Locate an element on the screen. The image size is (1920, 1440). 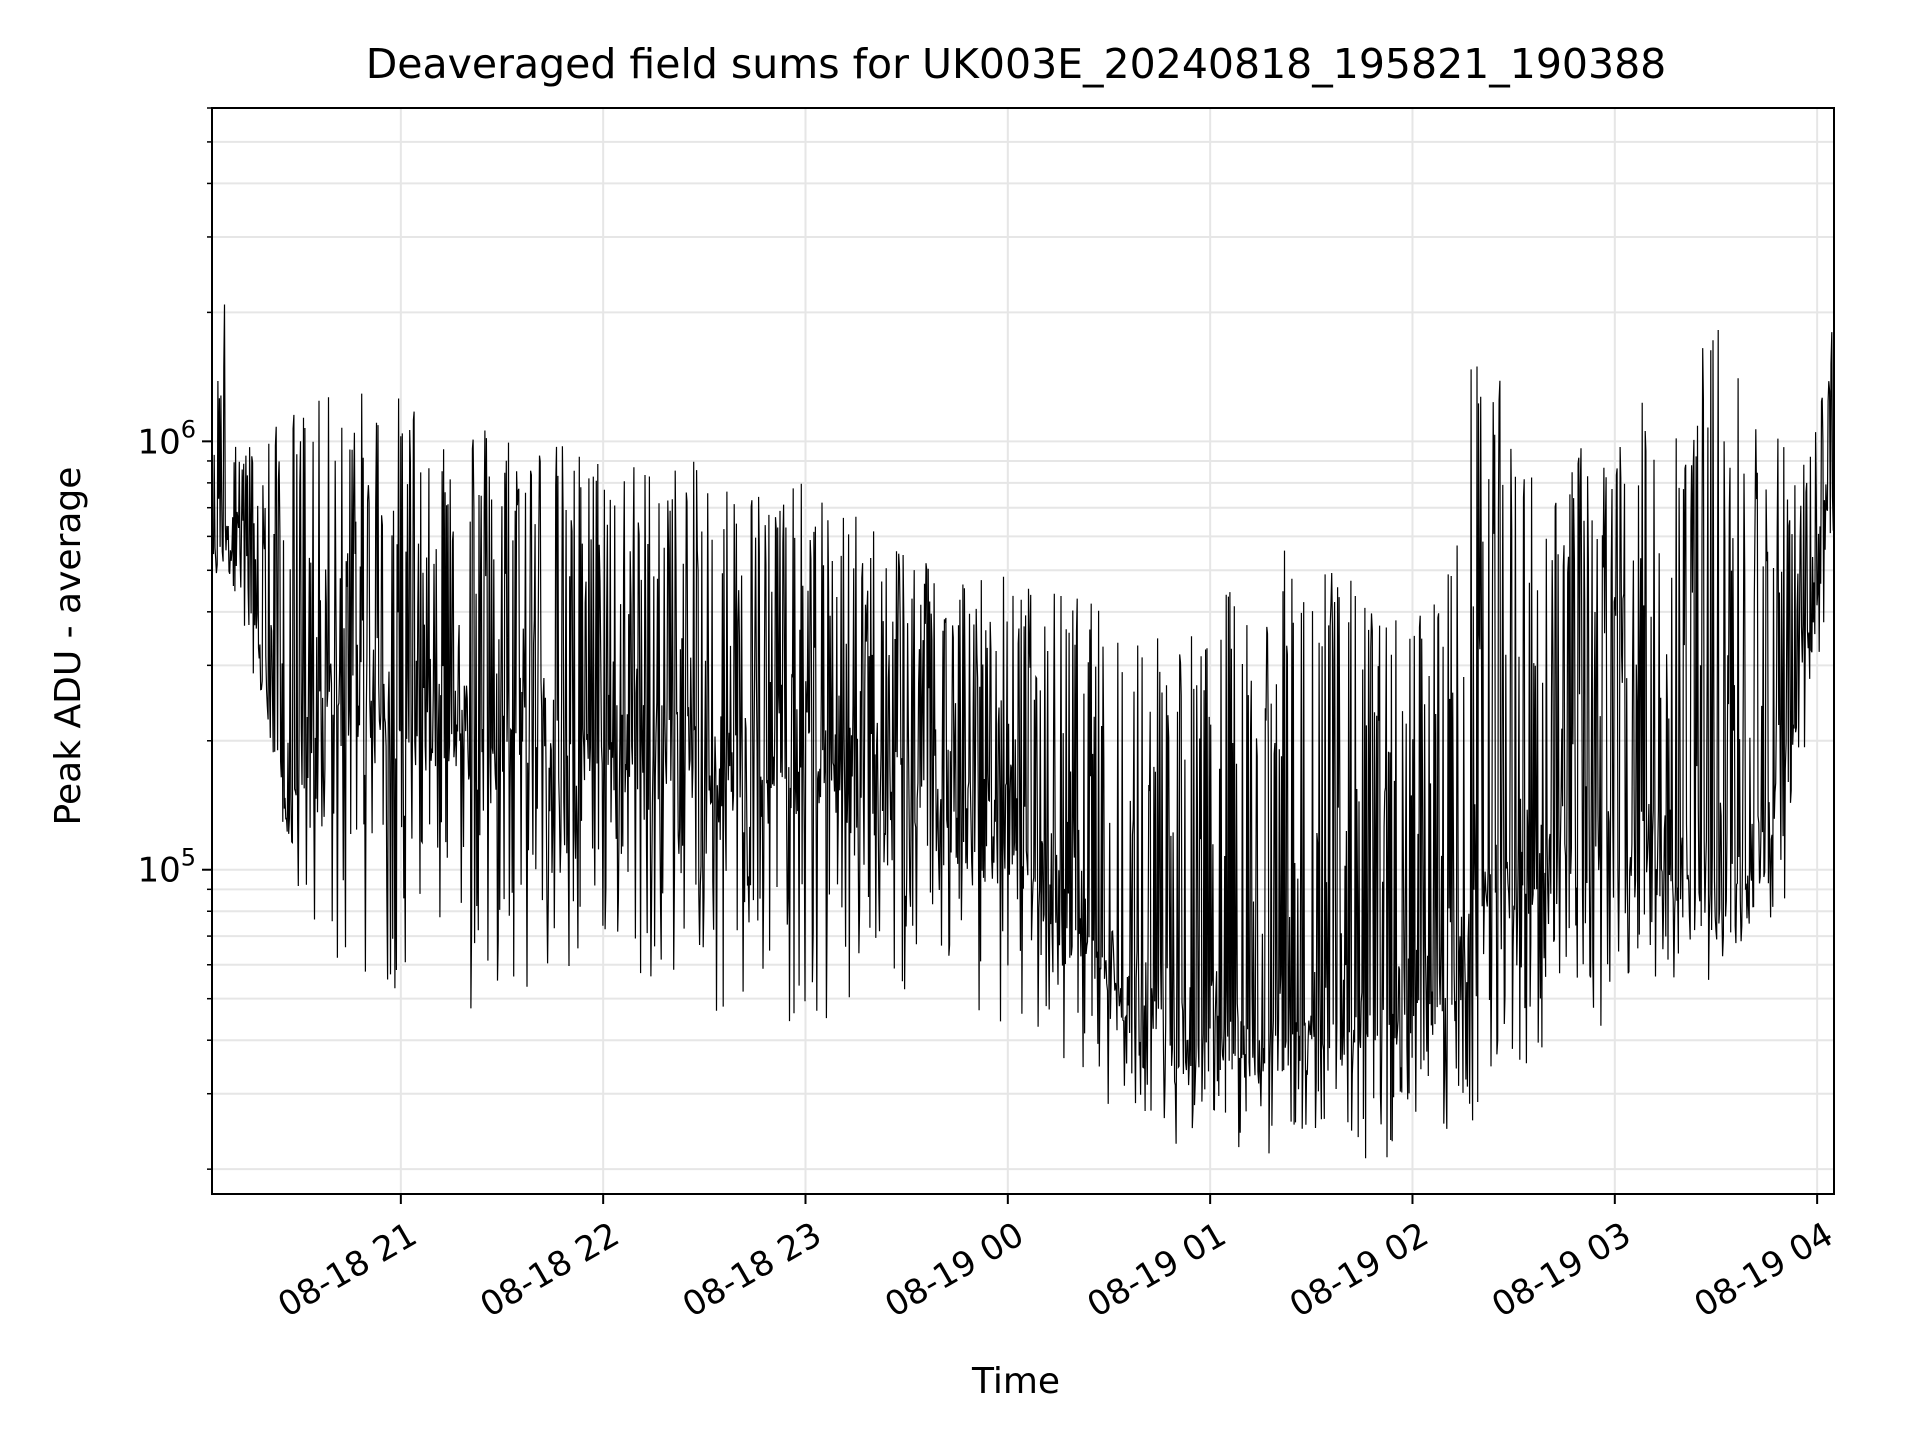
y-tick-label: 10⁶ is located at coordinates (166, 438).